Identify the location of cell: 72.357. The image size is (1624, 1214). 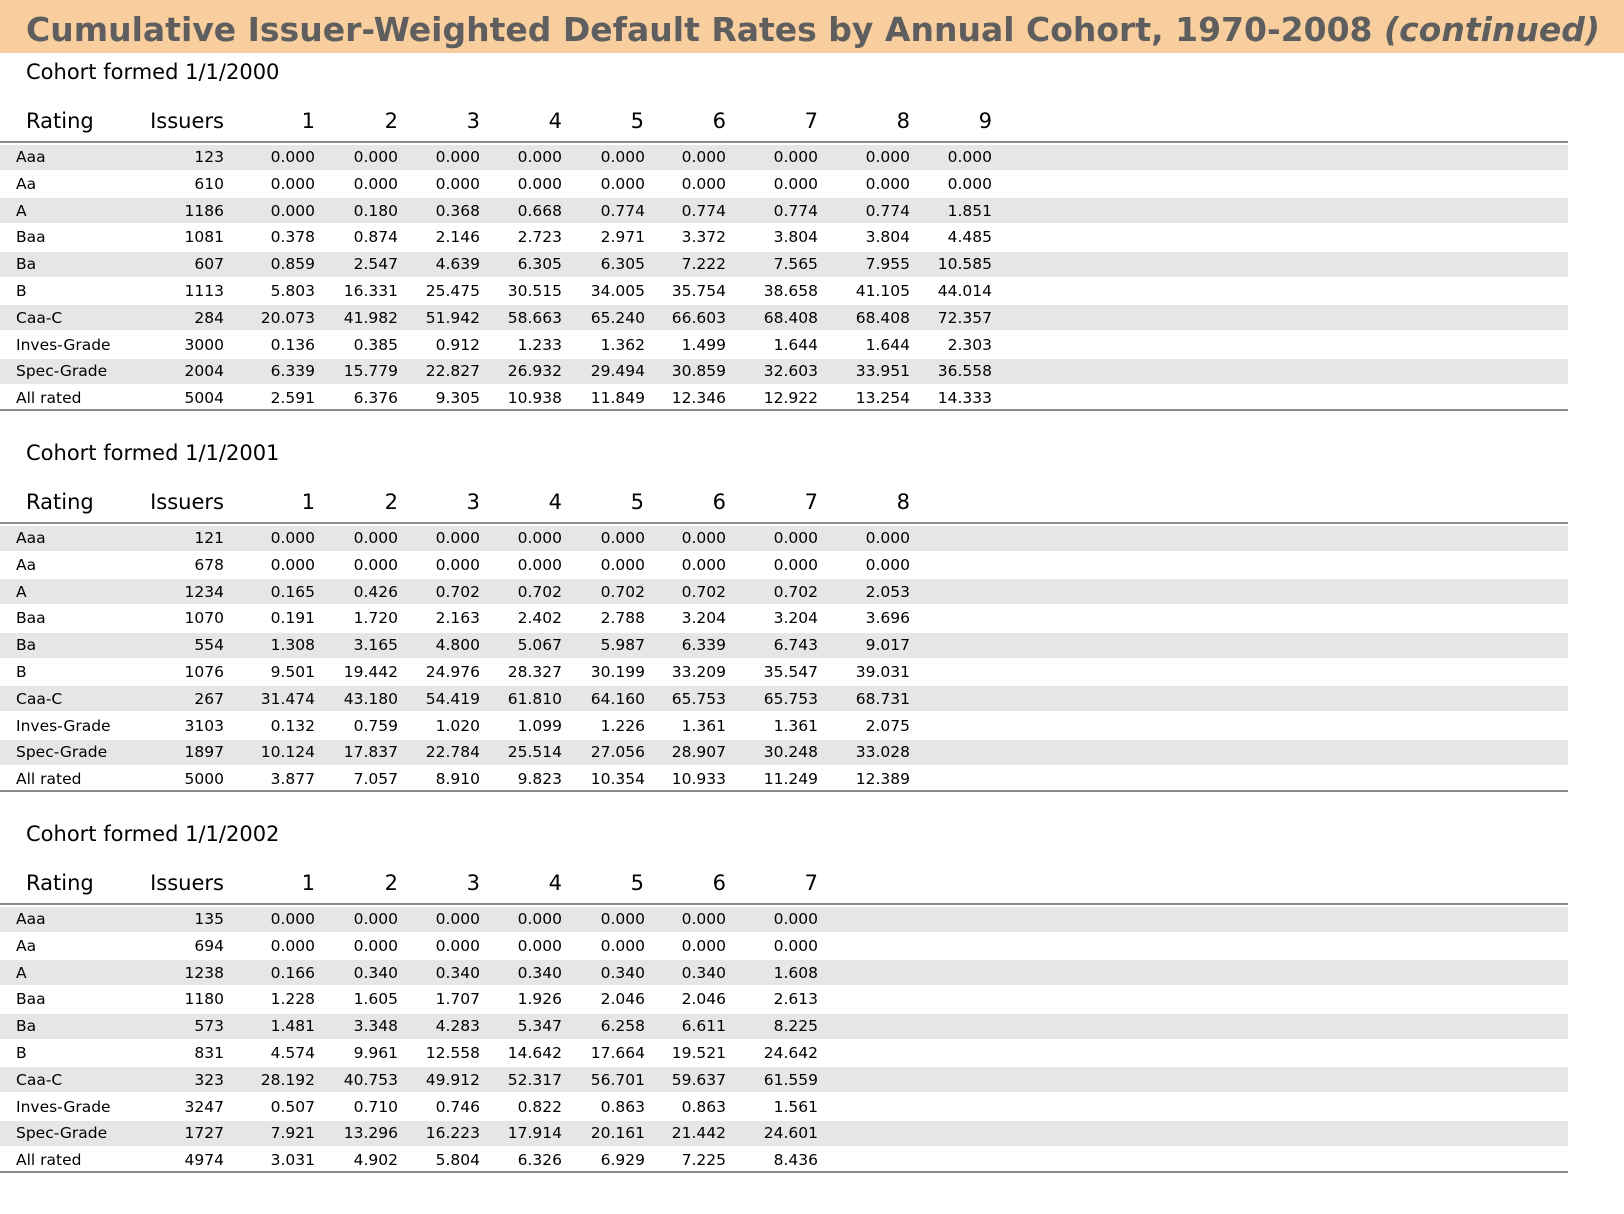
(964, 317).